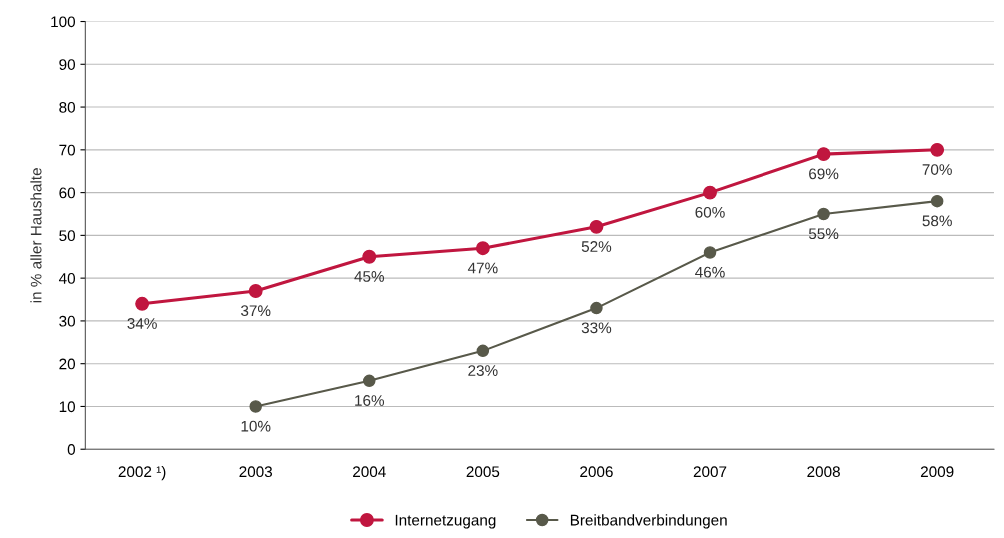  I want to click on data-label: 33%, so click(596, 328).